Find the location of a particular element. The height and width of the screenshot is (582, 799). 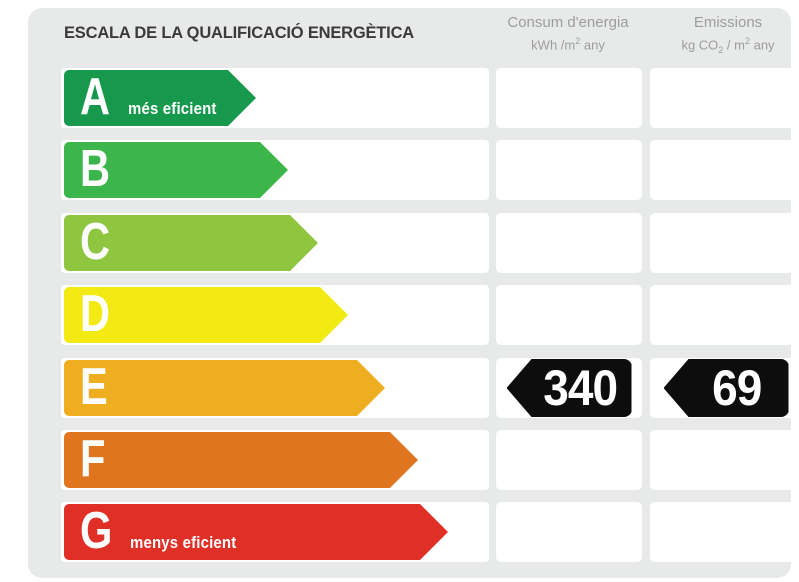

emissions-cell-e: 69 is located at coordinates (724, 388).